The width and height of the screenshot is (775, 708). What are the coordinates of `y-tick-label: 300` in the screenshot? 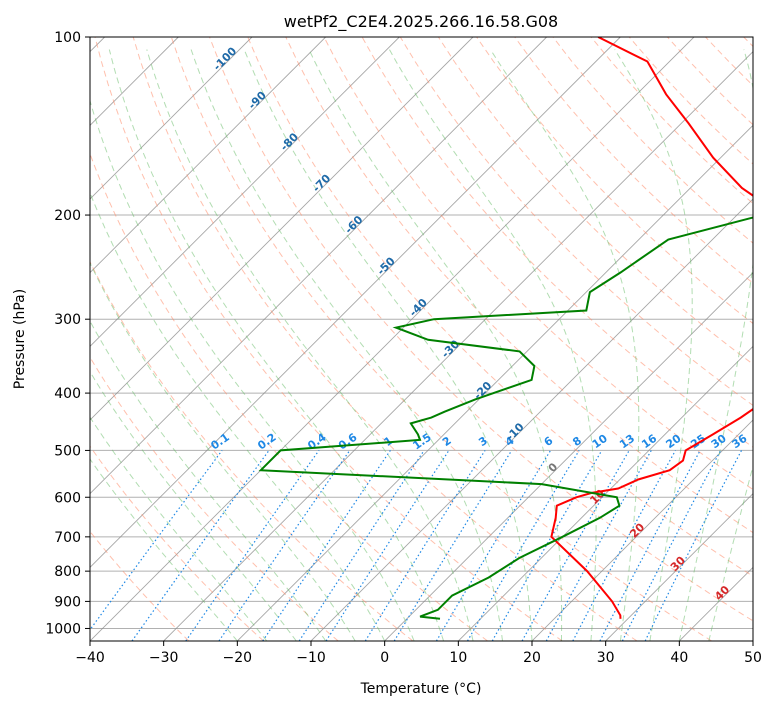 It's located at (67, 320).